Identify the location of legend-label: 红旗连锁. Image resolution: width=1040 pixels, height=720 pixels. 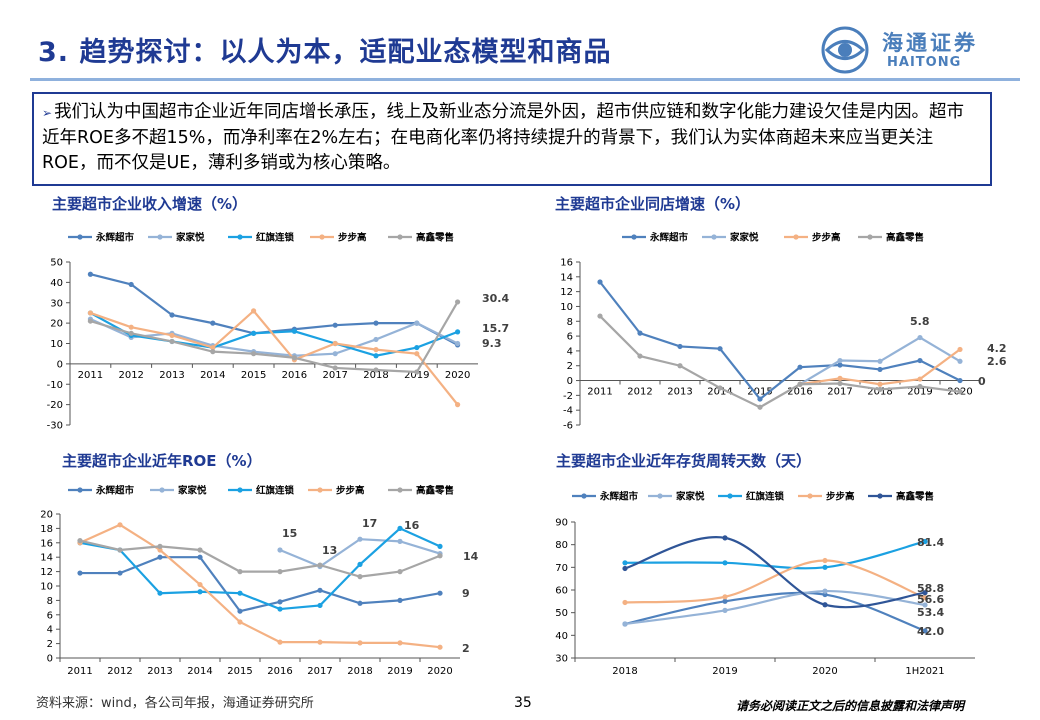
(275, 491).